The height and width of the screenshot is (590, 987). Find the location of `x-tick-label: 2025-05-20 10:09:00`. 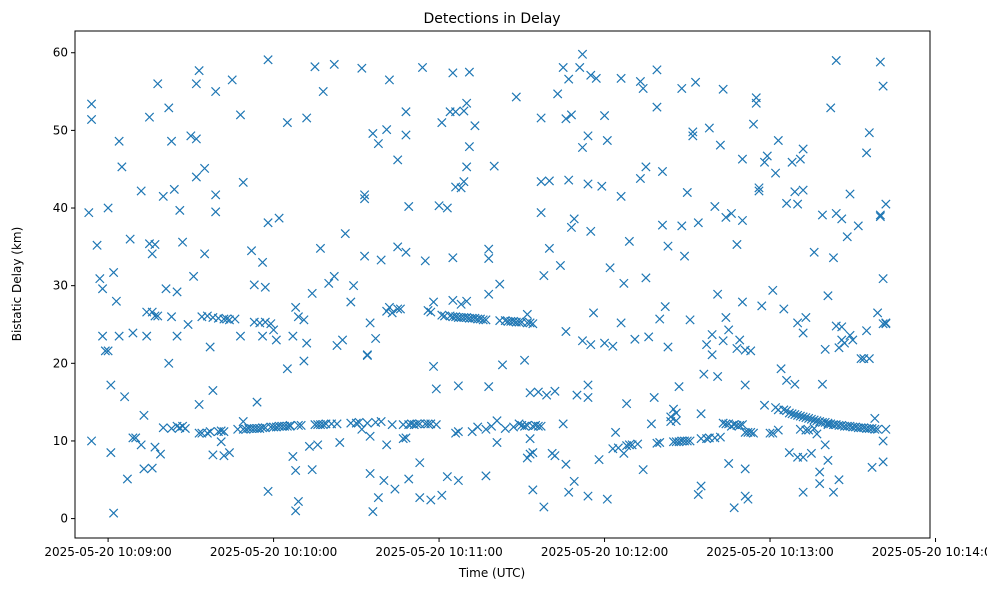

x-tick-label: 2025-05-20 10:09:00 is located at coordinates (107, 552).